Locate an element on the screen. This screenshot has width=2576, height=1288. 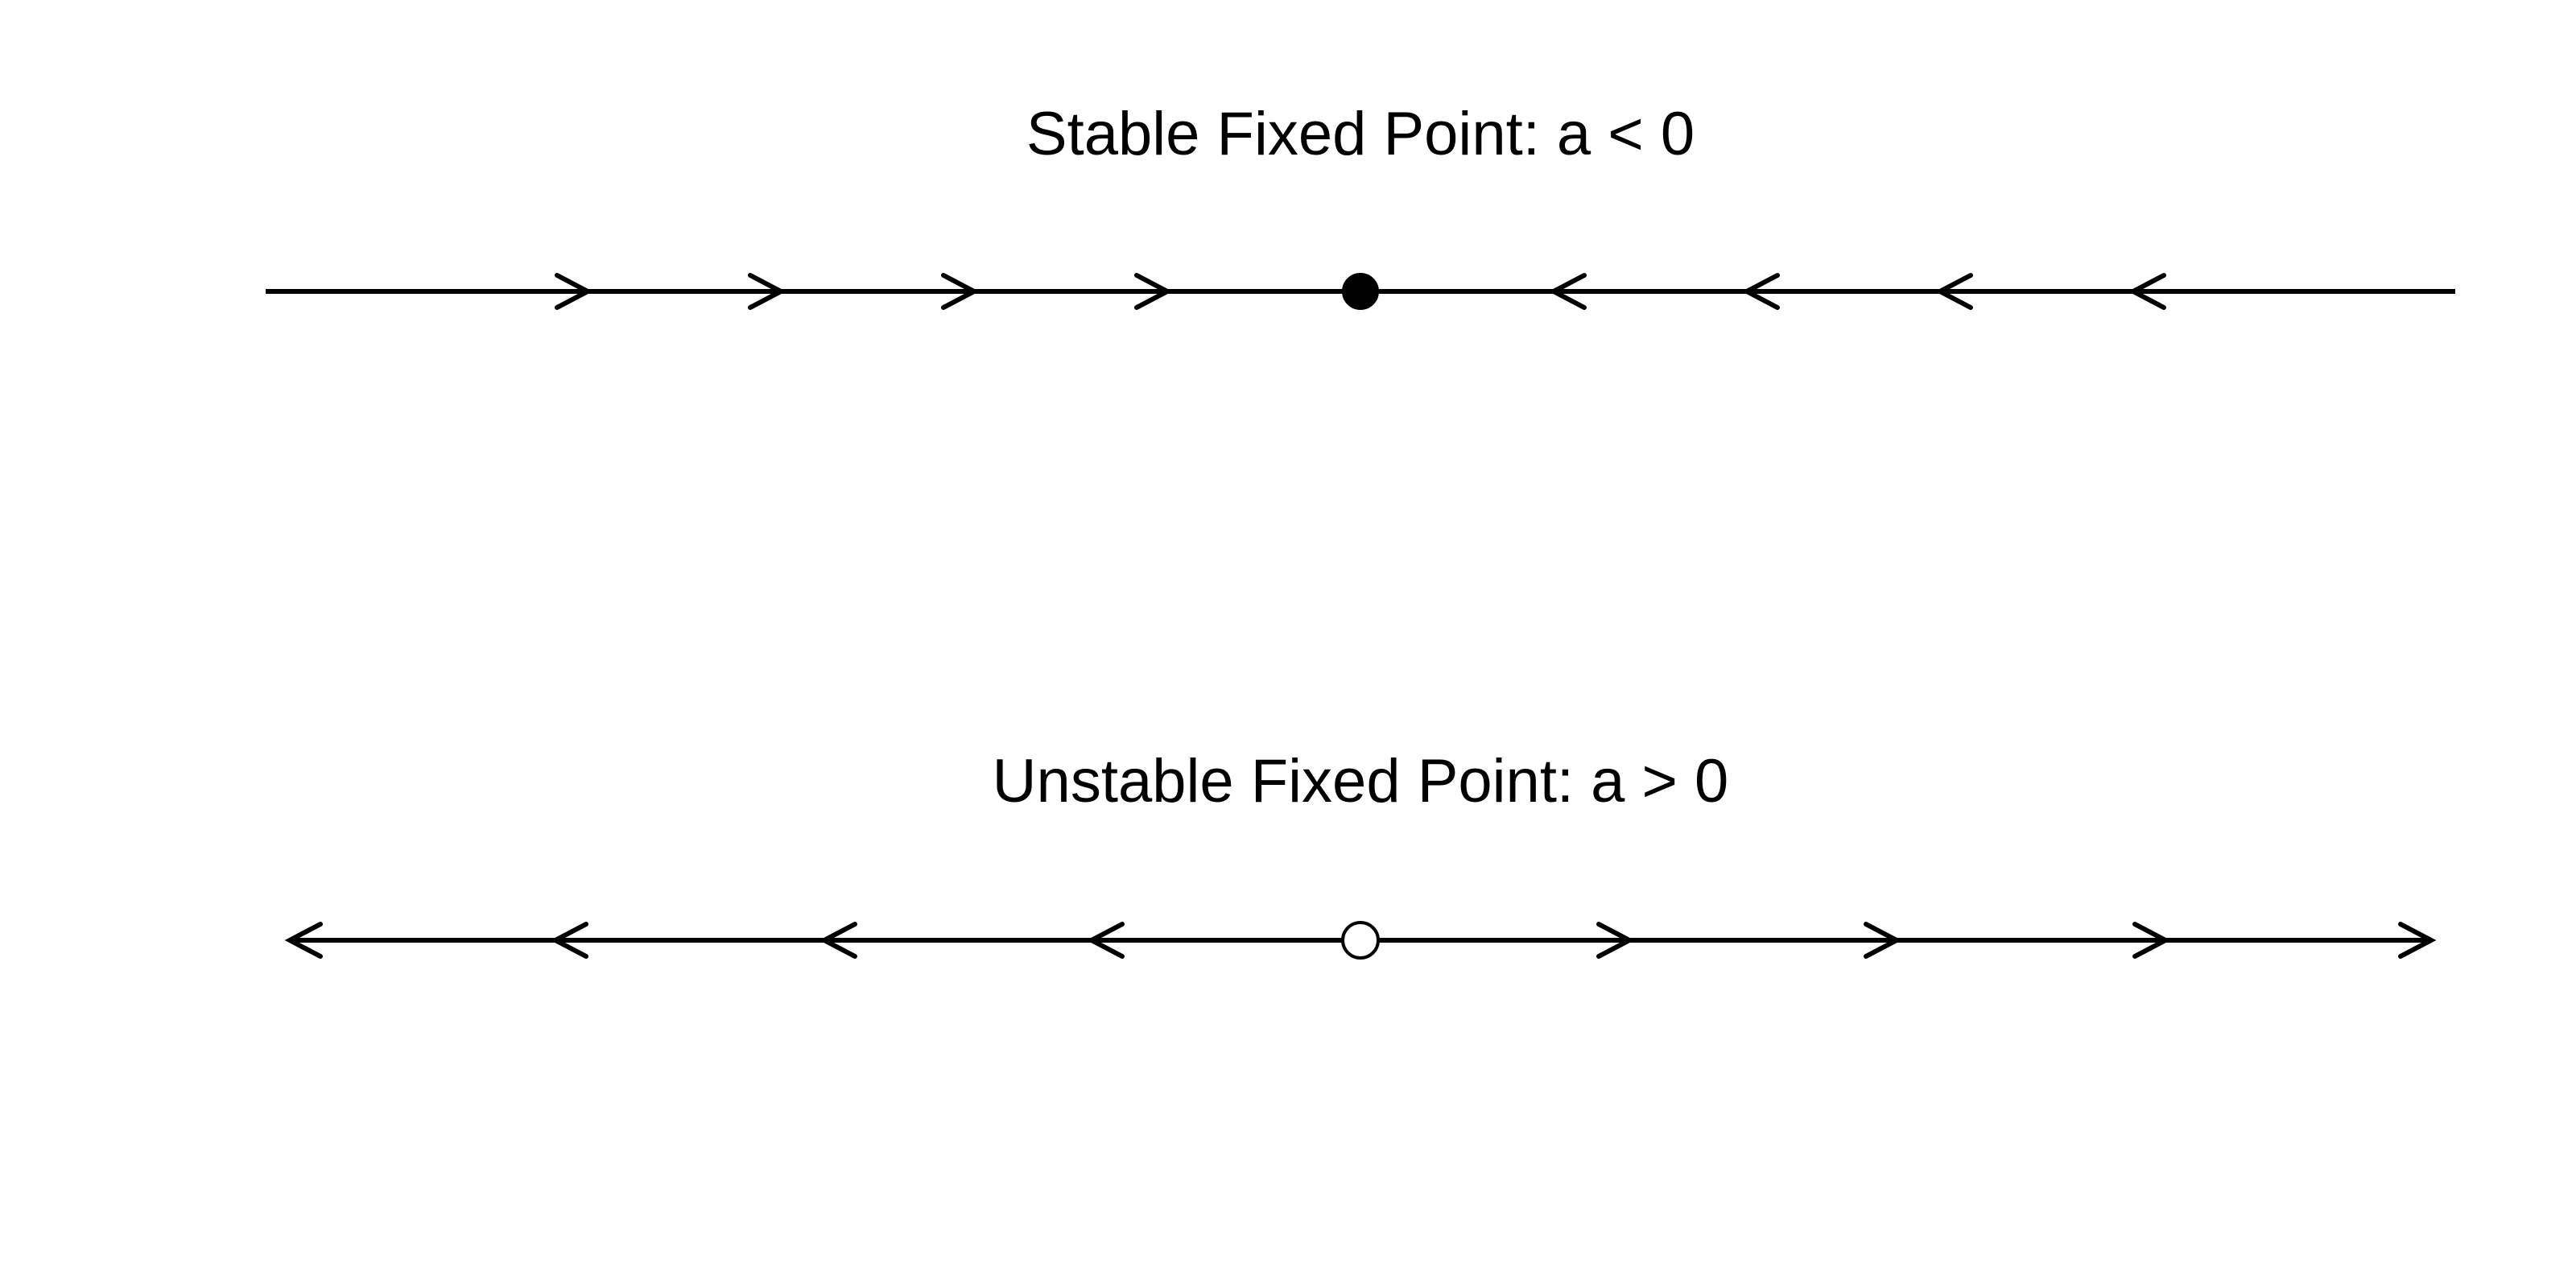
stable-fixed-point is located at coordinates (1360, 291).